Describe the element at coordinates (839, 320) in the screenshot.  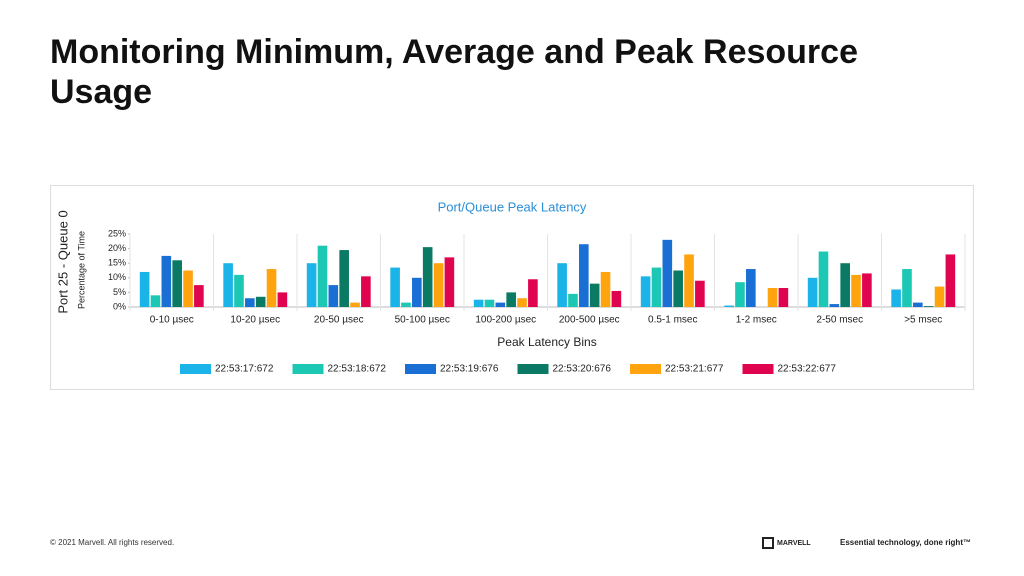
I see `x-tick-label: 2-50 msec` at that location.